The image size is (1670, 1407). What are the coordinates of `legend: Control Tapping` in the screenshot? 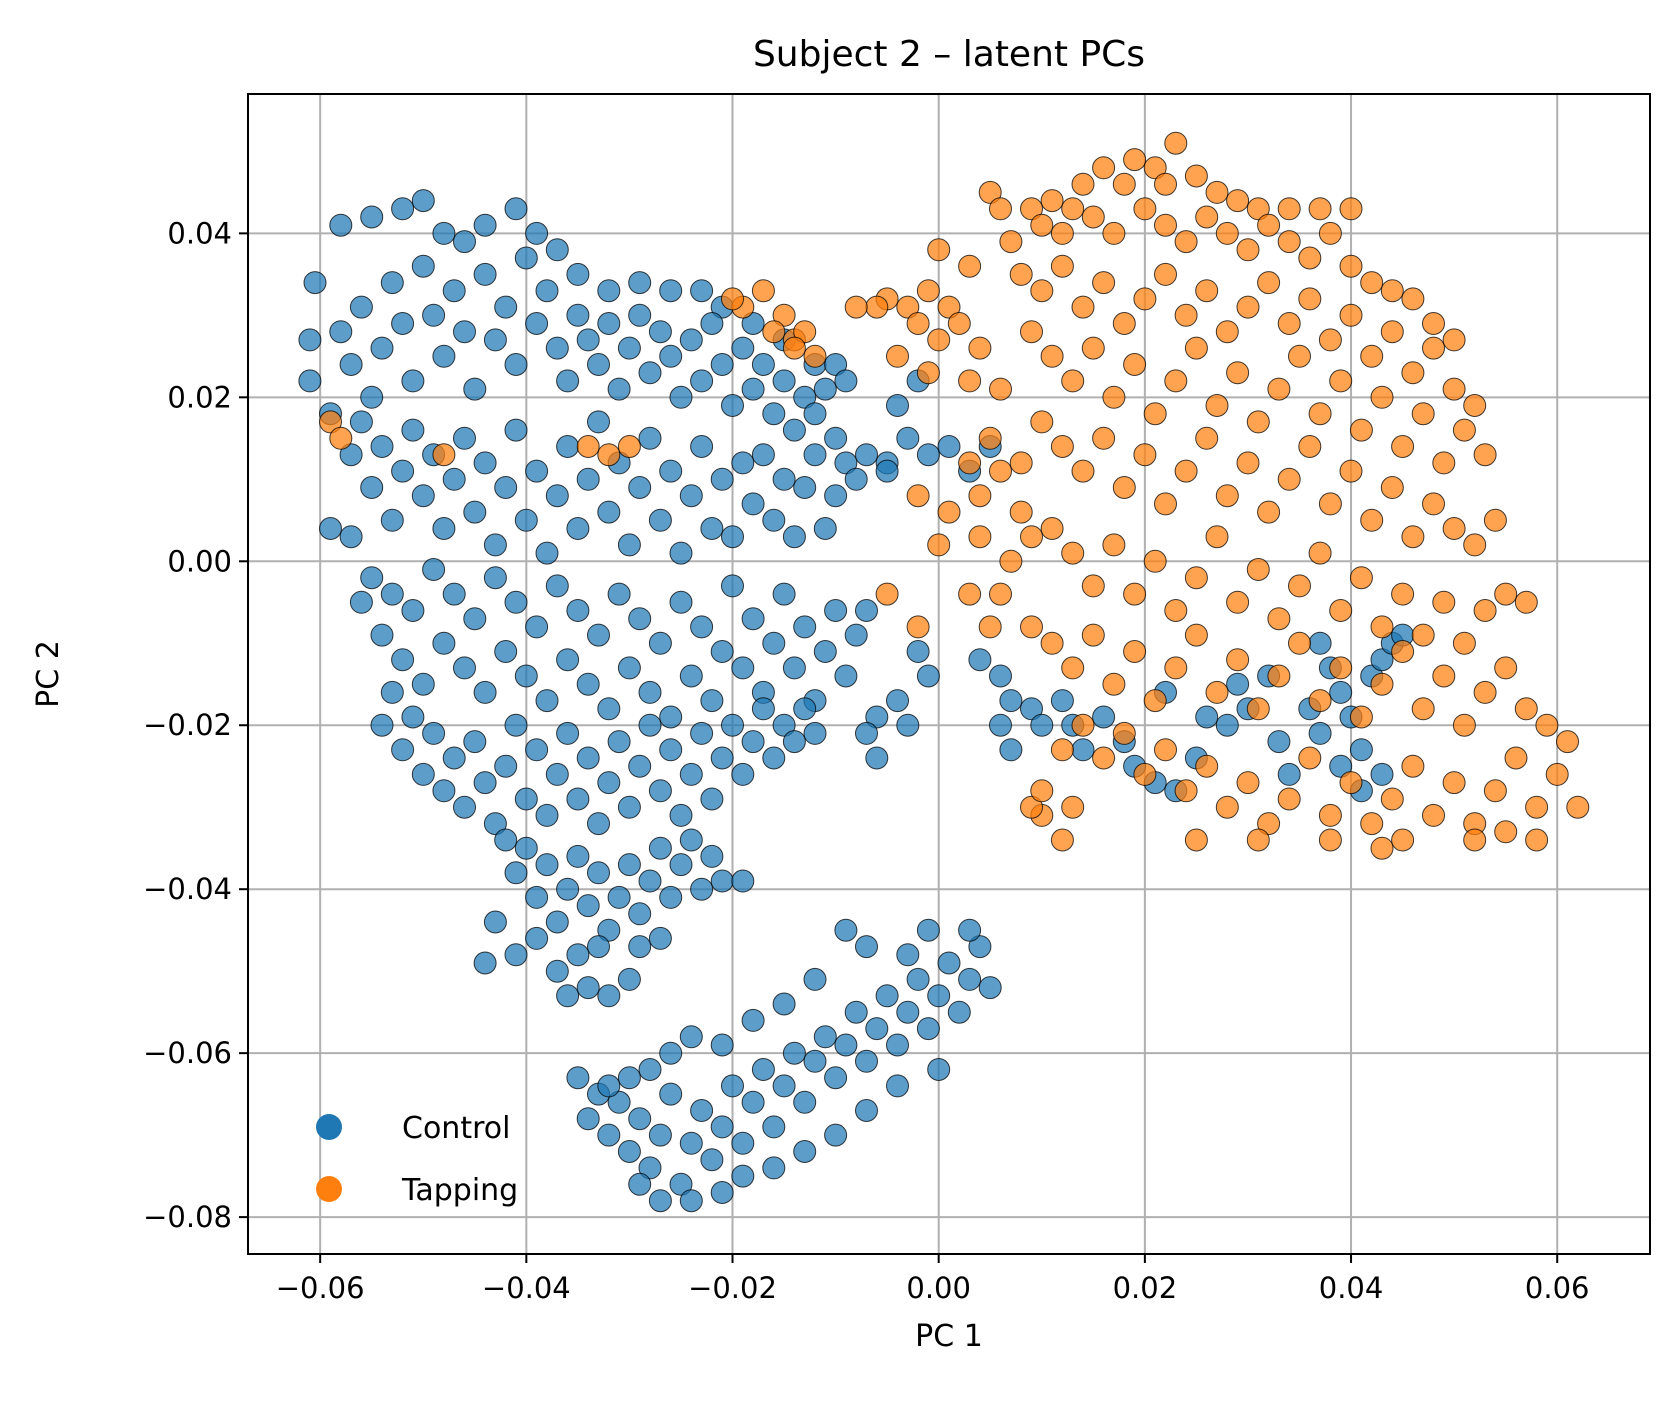 It's located at (417, 1159).